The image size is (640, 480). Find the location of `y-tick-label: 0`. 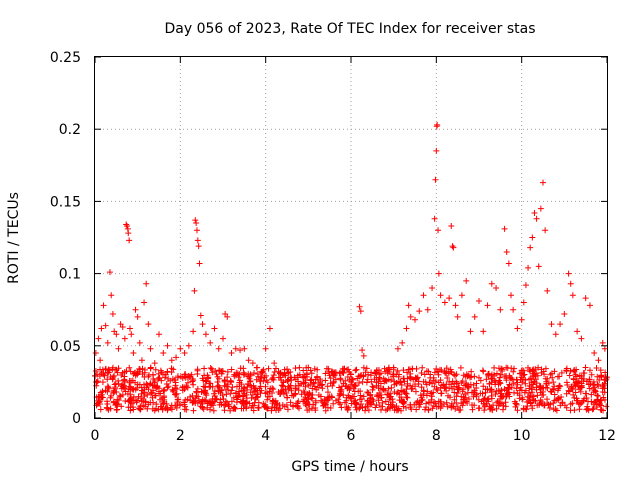

y-tick-label: 0 is located at coordinates (76, 419).